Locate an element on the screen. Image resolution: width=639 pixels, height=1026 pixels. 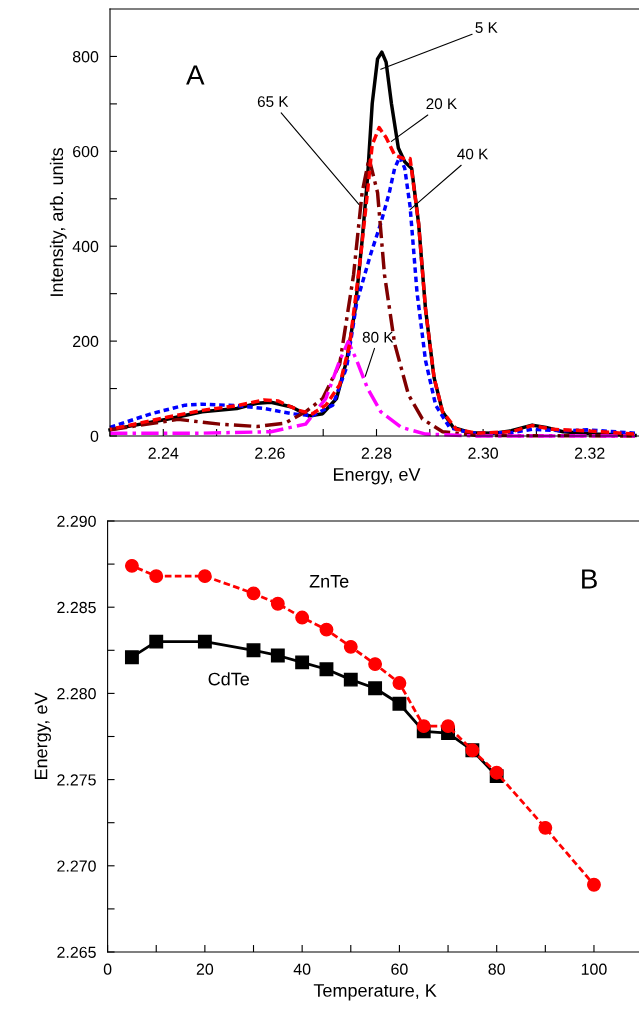
x-tick-label: 40 is located at coordinates (302, 969).